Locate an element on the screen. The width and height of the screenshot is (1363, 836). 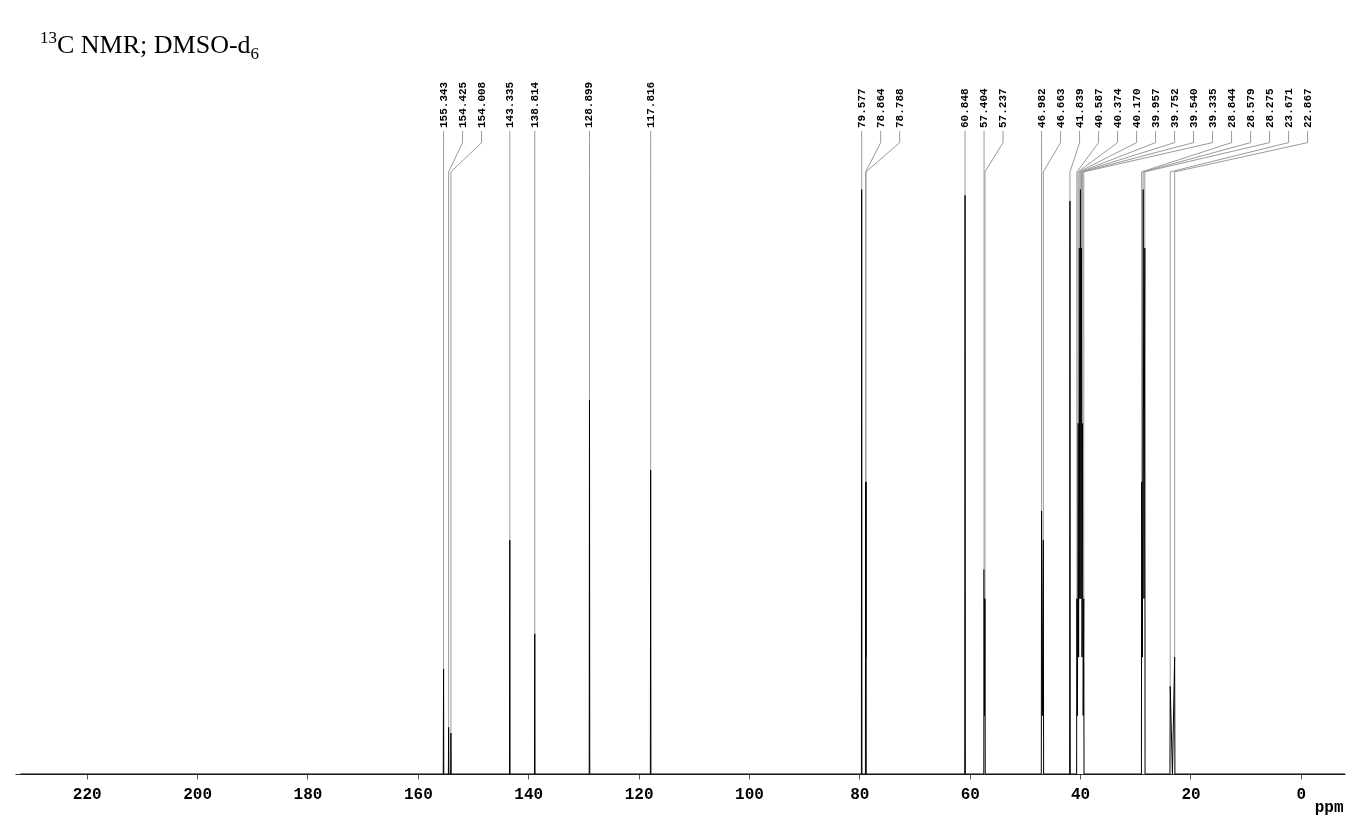
x-tick-label: 80 is located at coordinates (860, 794).